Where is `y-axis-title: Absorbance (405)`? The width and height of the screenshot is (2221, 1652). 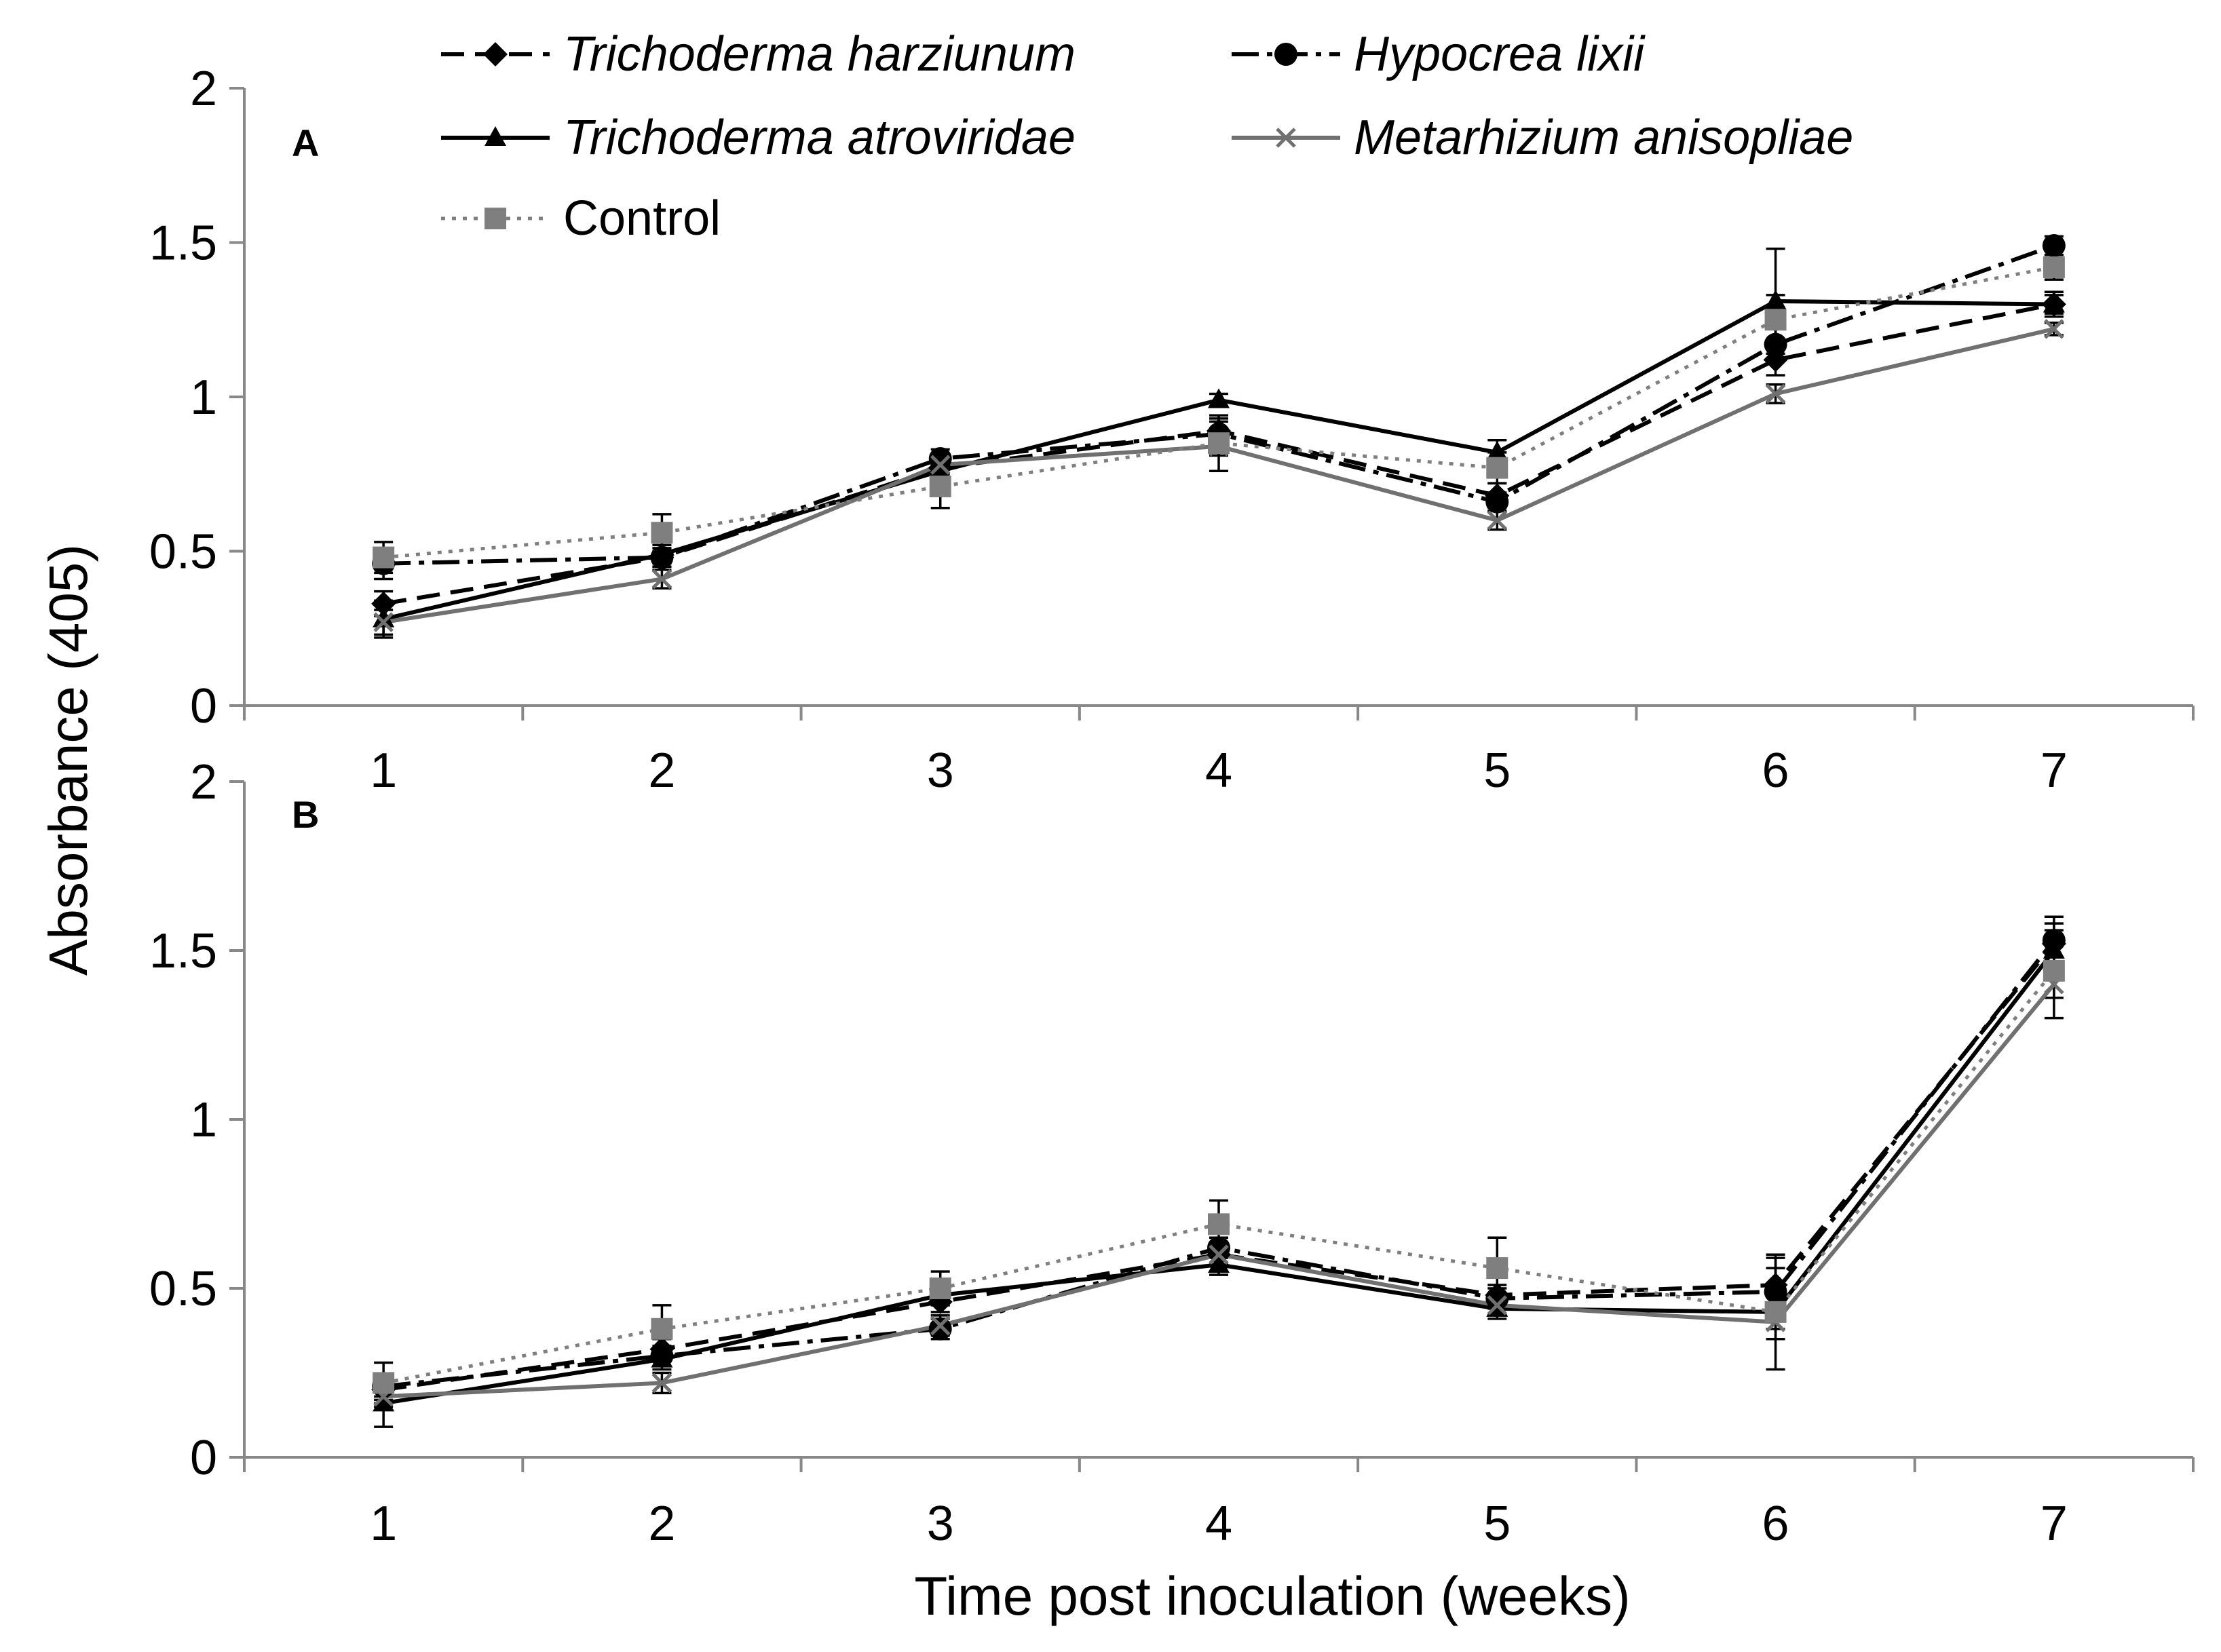
y-axis-title: Absorbance (405) is located at coordinates (68, 760).